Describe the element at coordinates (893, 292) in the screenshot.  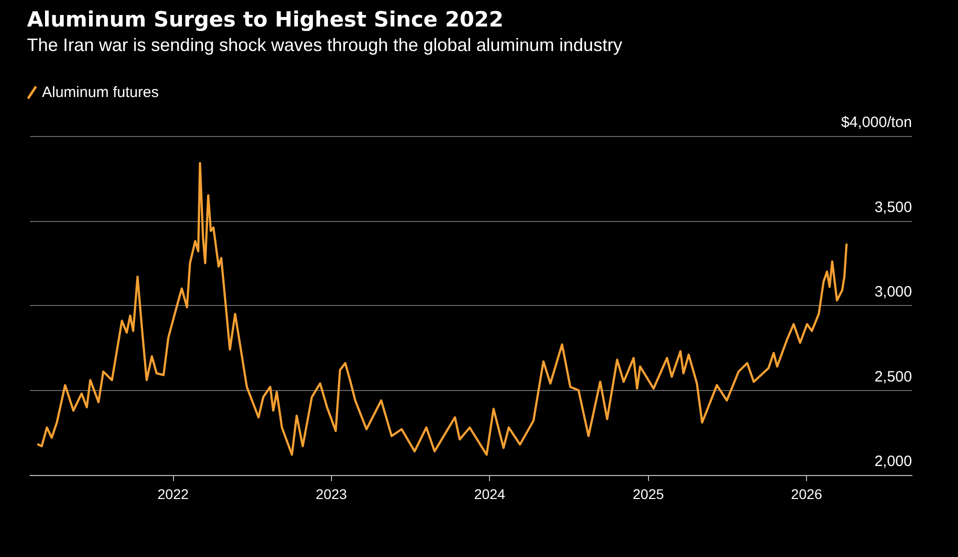
I see `y-tick-label: 3,000` at that location.